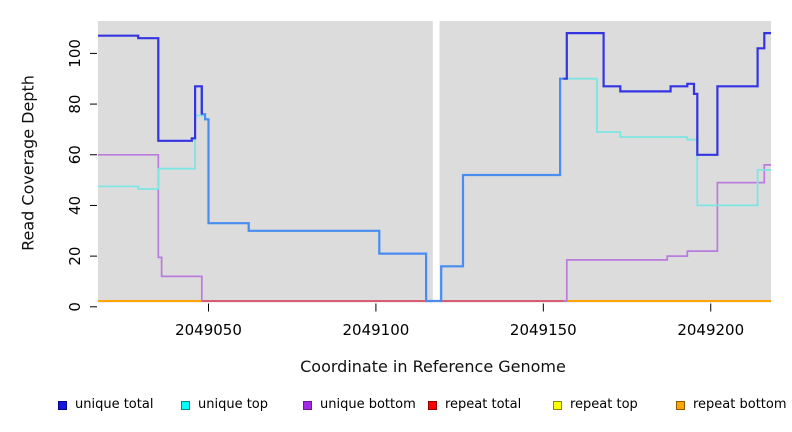 This screenshot has width=792, height=432. I want to click on legend-swatch-repeat-top, so click(557, 405).